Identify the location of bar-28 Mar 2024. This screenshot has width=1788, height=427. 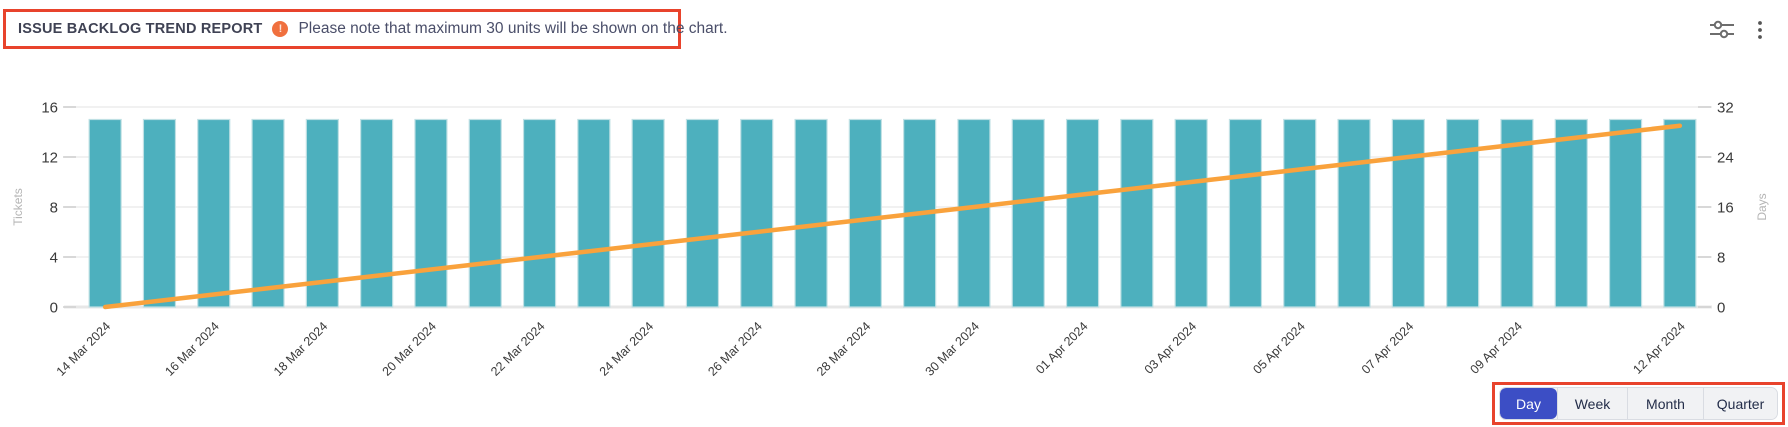
(865, 213).